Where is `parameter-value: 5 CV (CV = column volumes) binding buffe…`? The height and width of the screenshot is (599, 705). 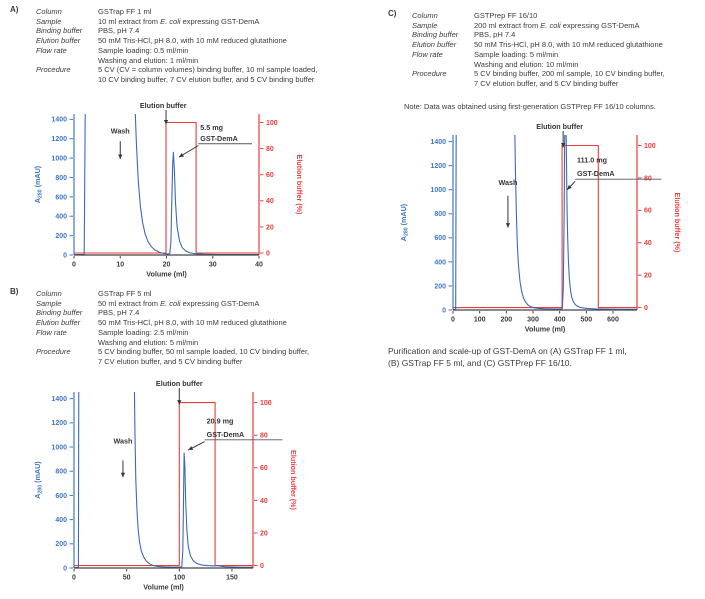
parameter-value: 5 CV (CV = column volumes) binding buffe… is located at coordinates (208, 74).